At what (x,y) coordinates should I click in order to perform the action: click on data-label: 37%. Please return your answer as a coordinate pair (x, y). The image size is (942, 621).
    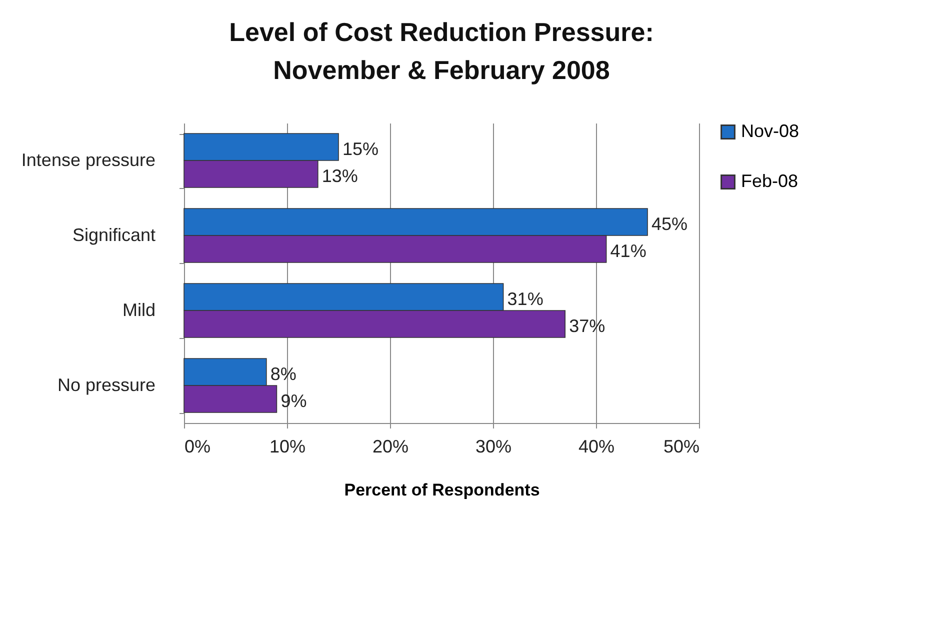
    Looking at the image, I should click on (587, 326).